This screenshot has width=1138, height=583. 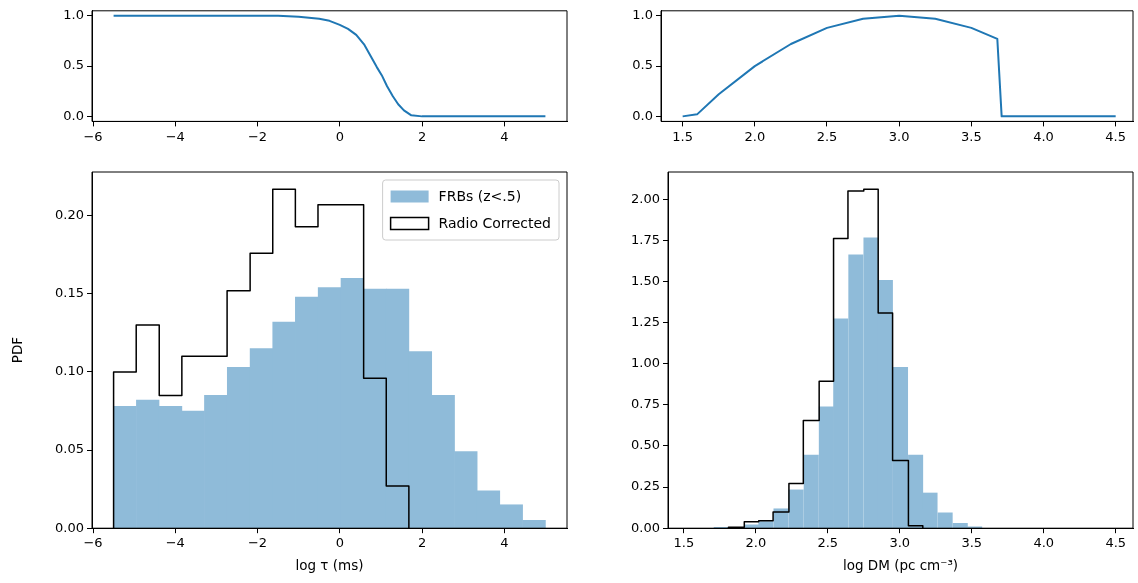 I want to click on y-tick-label: 1.75, so click(x=645, y=239).